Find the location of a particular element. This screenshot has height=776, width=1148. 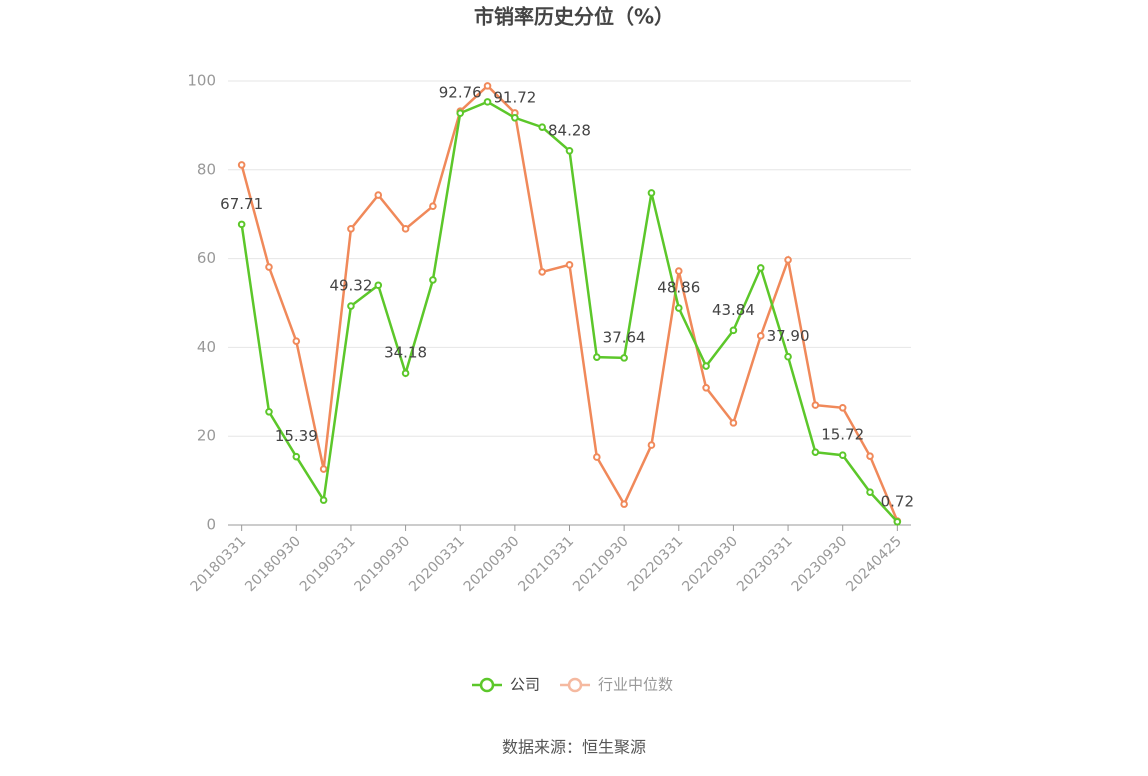

source: 数据来源：恒生聚源 is located at coordinates (574, 747).